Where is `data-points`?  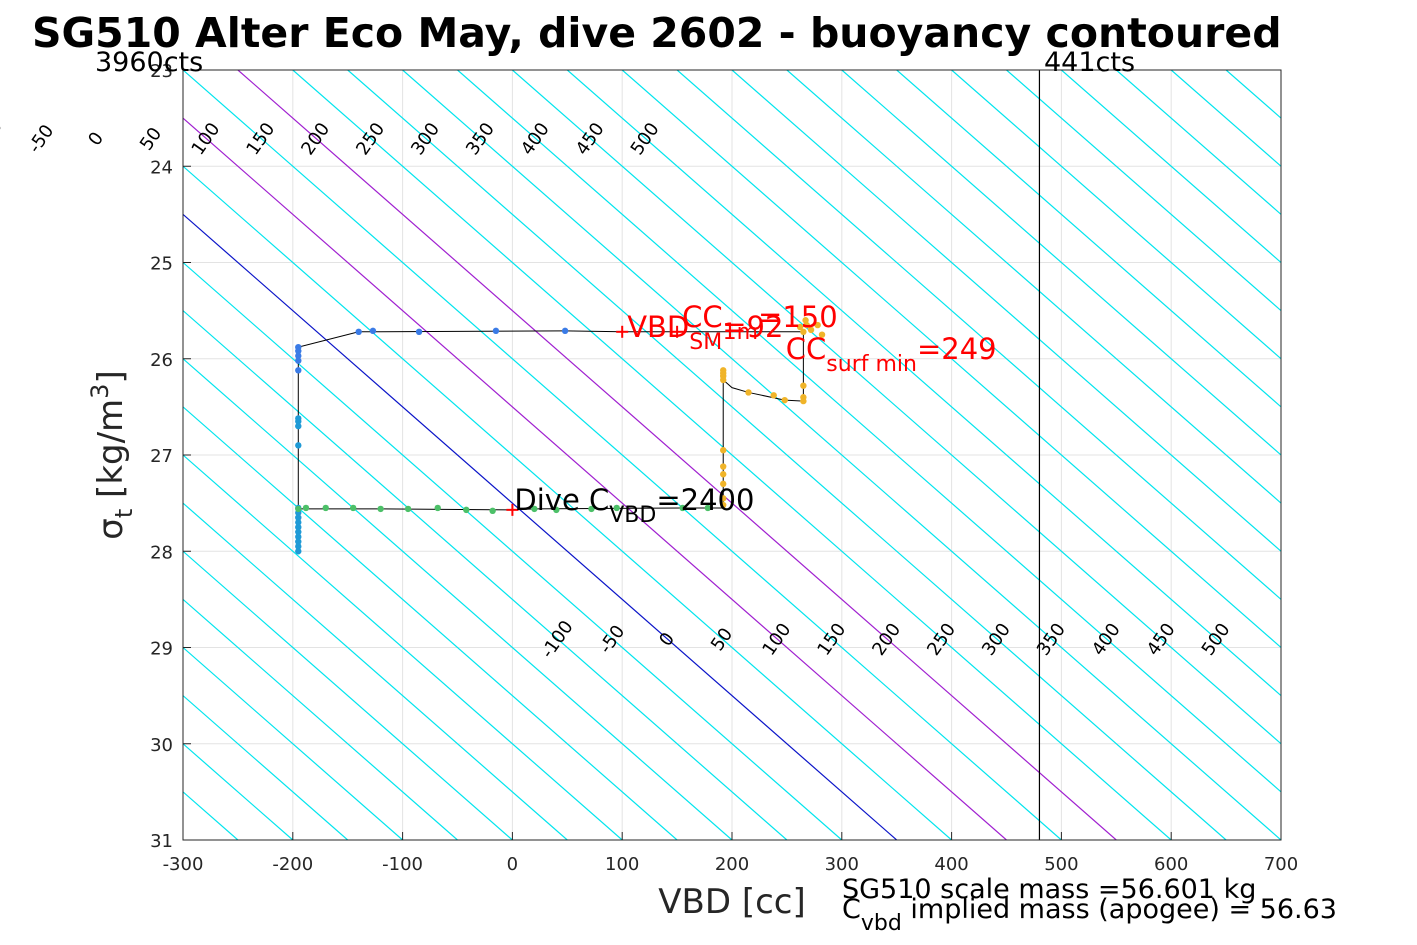 data-points is located at coordinates (560, 436).